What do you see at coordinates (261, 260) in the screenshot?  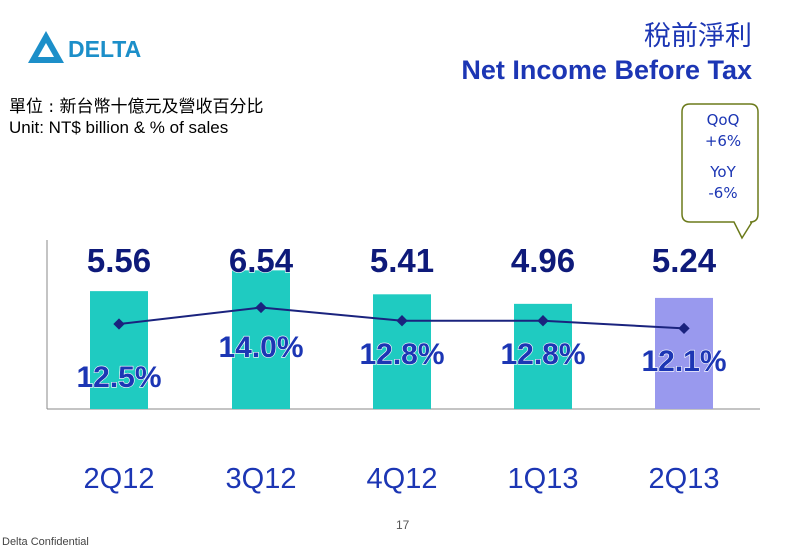 I see `bar-value-label-3Q12: 6.54` at bounding box center [261, 260].